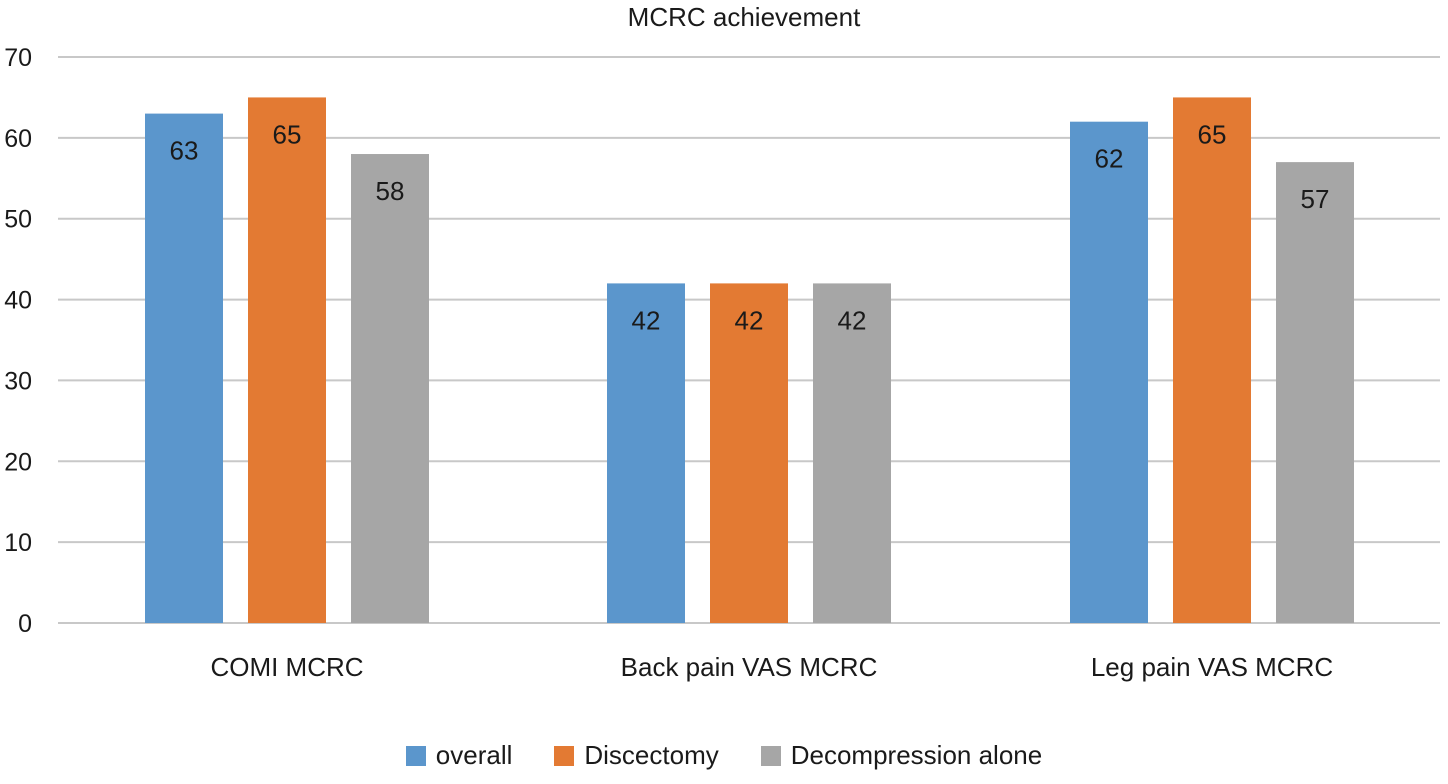  I want to click on legend-item: Decompression alone, so click(901, 755).